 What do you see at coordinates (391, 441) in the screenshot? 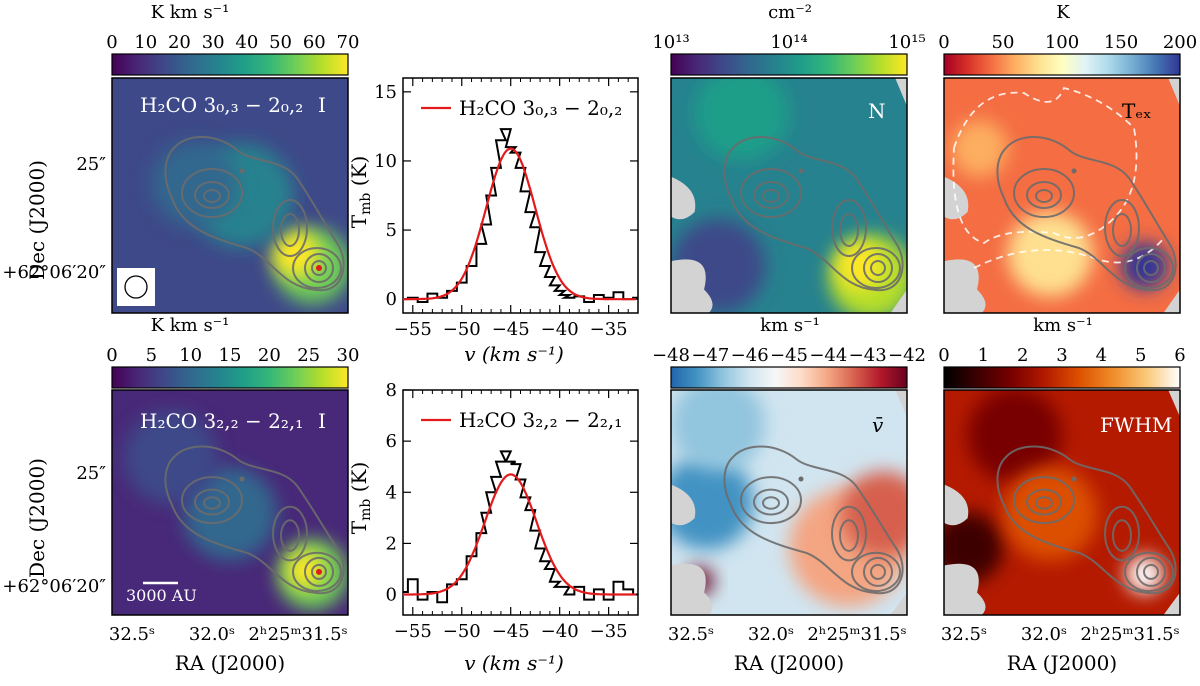
I see `y-tick-label: 6` at bounding box center [391, 441].